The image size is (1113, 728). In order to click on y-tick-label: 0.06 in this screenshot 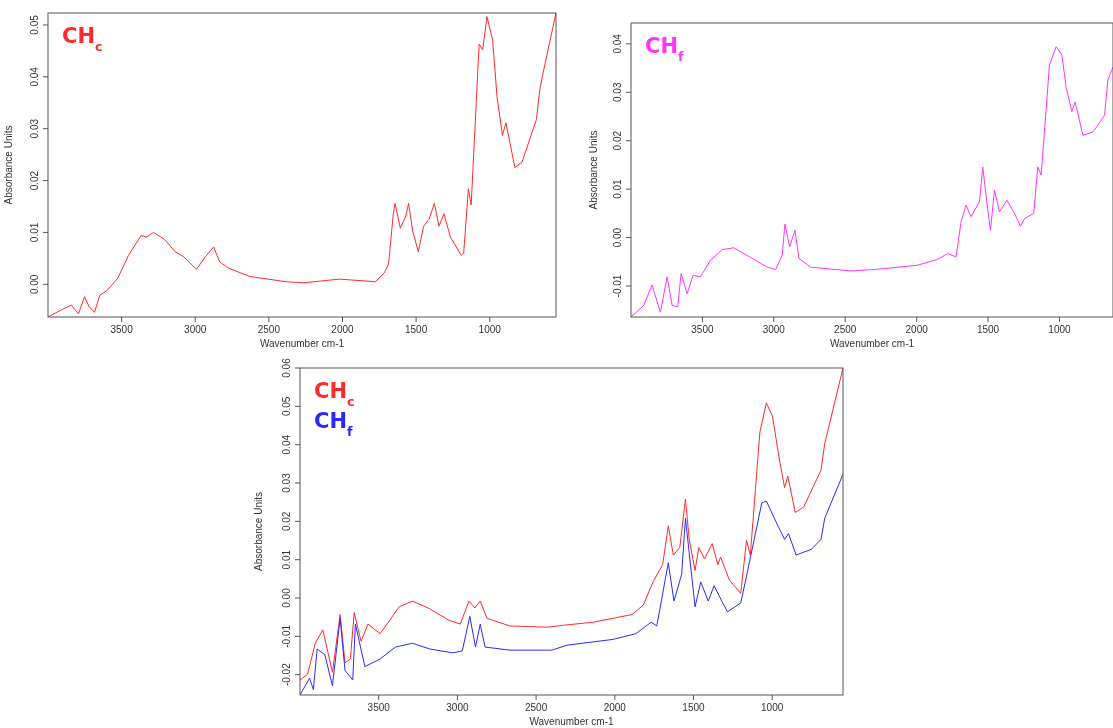, I will do `click(286, 367)`.